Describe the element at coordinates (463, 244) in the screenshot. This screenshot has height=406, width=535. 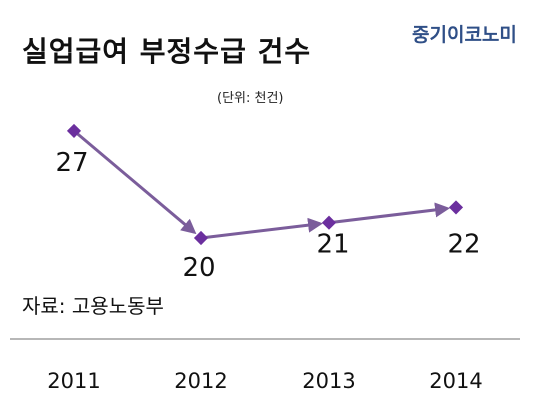
I see `data-label: 22` at that location.